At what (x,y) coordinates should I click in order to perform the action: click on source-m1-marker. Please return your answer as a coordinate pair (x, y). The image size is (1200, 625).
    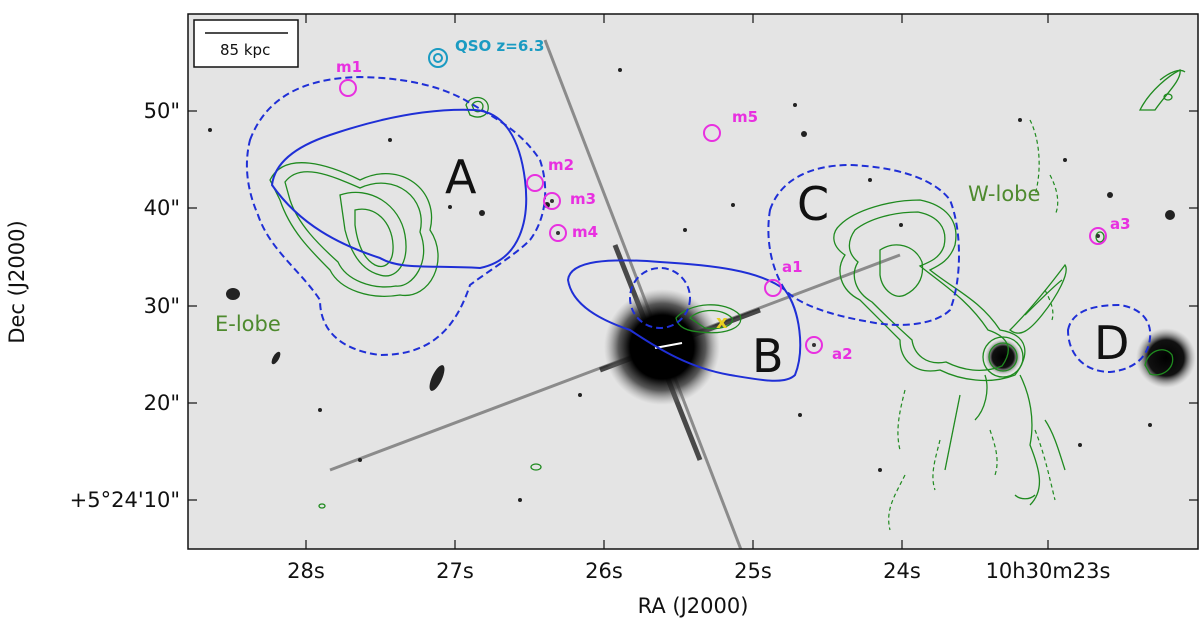
    Looking at the image, I should click on (348, 88).